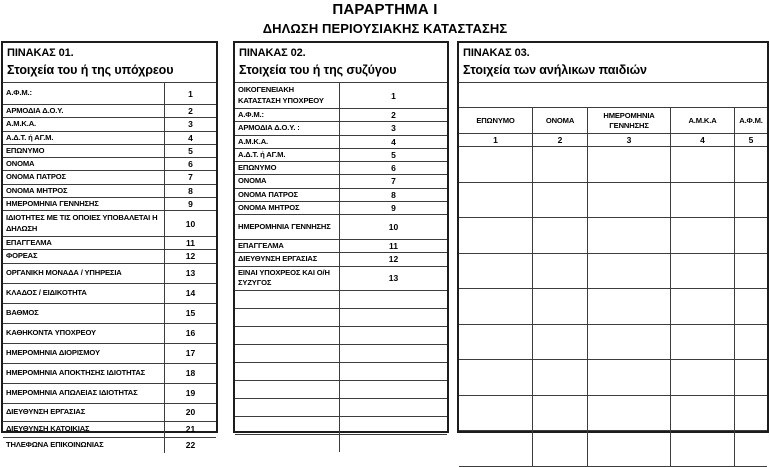 The image size is (770, 467). I want to click on field-number: 13, so click(393, 278).